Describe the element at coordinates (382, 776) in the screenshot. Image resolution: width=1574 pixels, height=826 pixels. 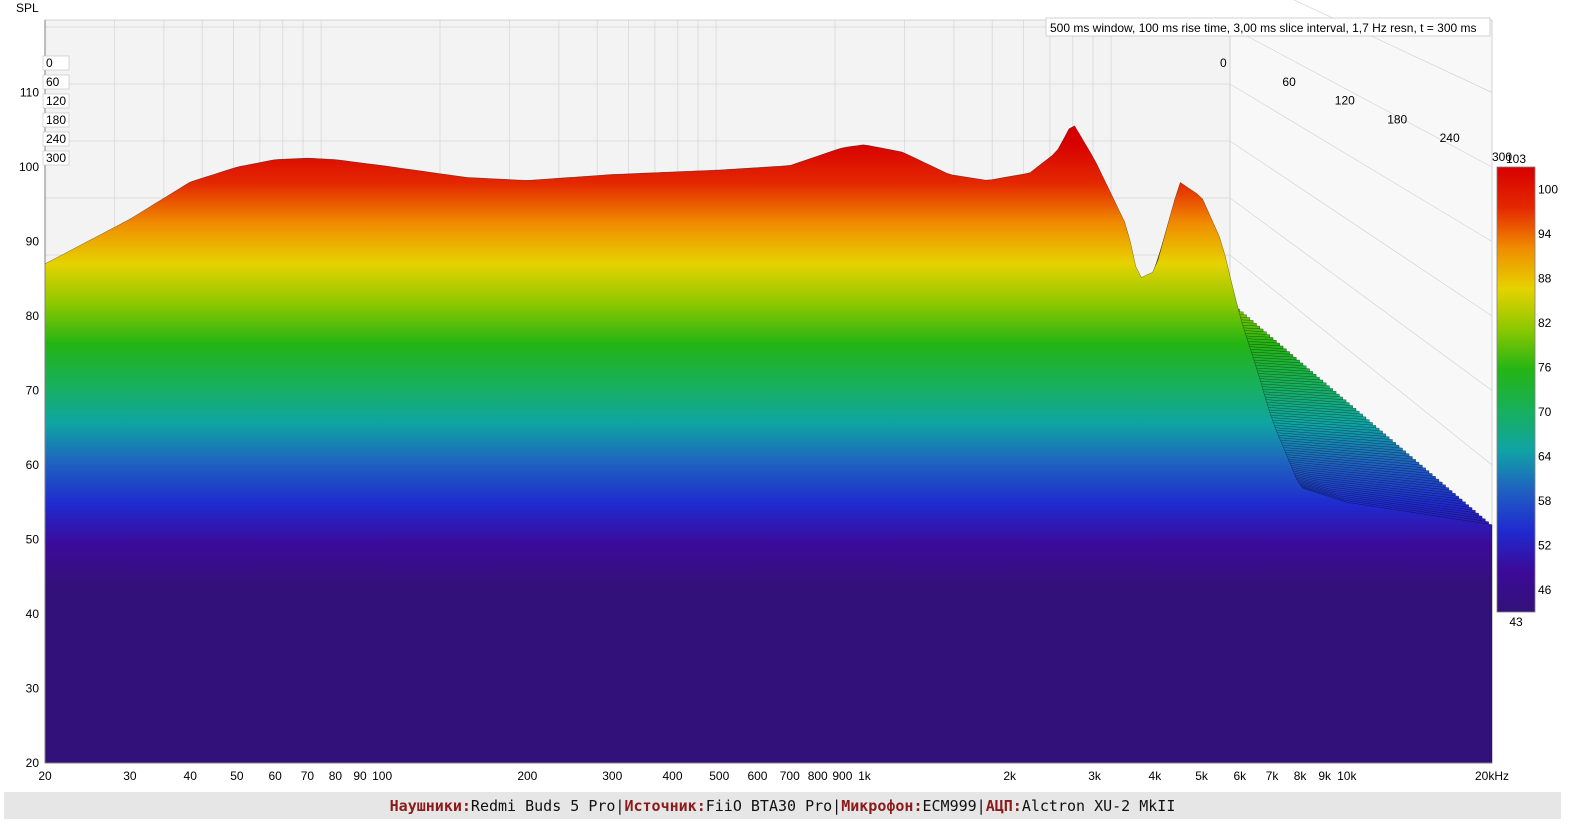
I see `x-tick-label: 100` at that location.